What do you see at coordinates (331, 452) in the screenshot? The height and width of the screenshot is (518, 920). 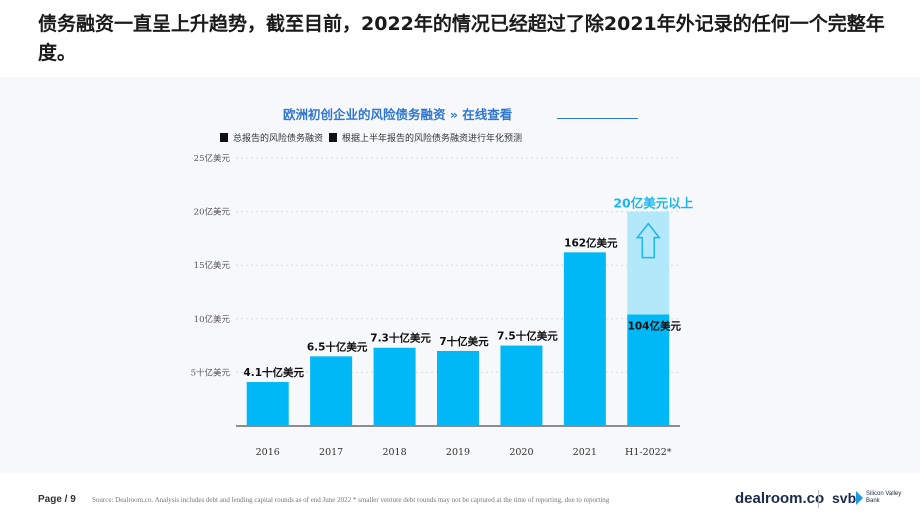 I see `x-tick-label: 2017` at bounding box center [331, 452].